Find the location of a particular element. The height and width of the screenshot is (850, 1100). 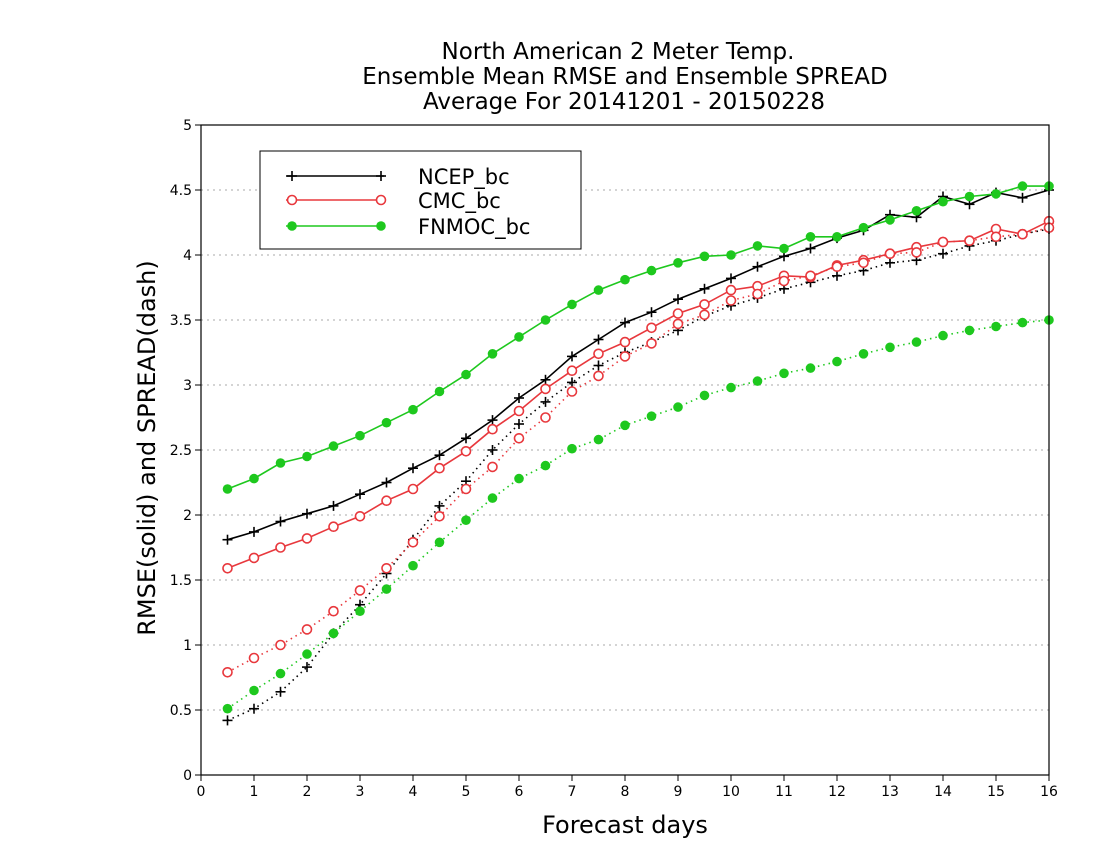

y-axis-label: RMSE(solid) and SPREAD(dash) is located at coordinates (147, 448).